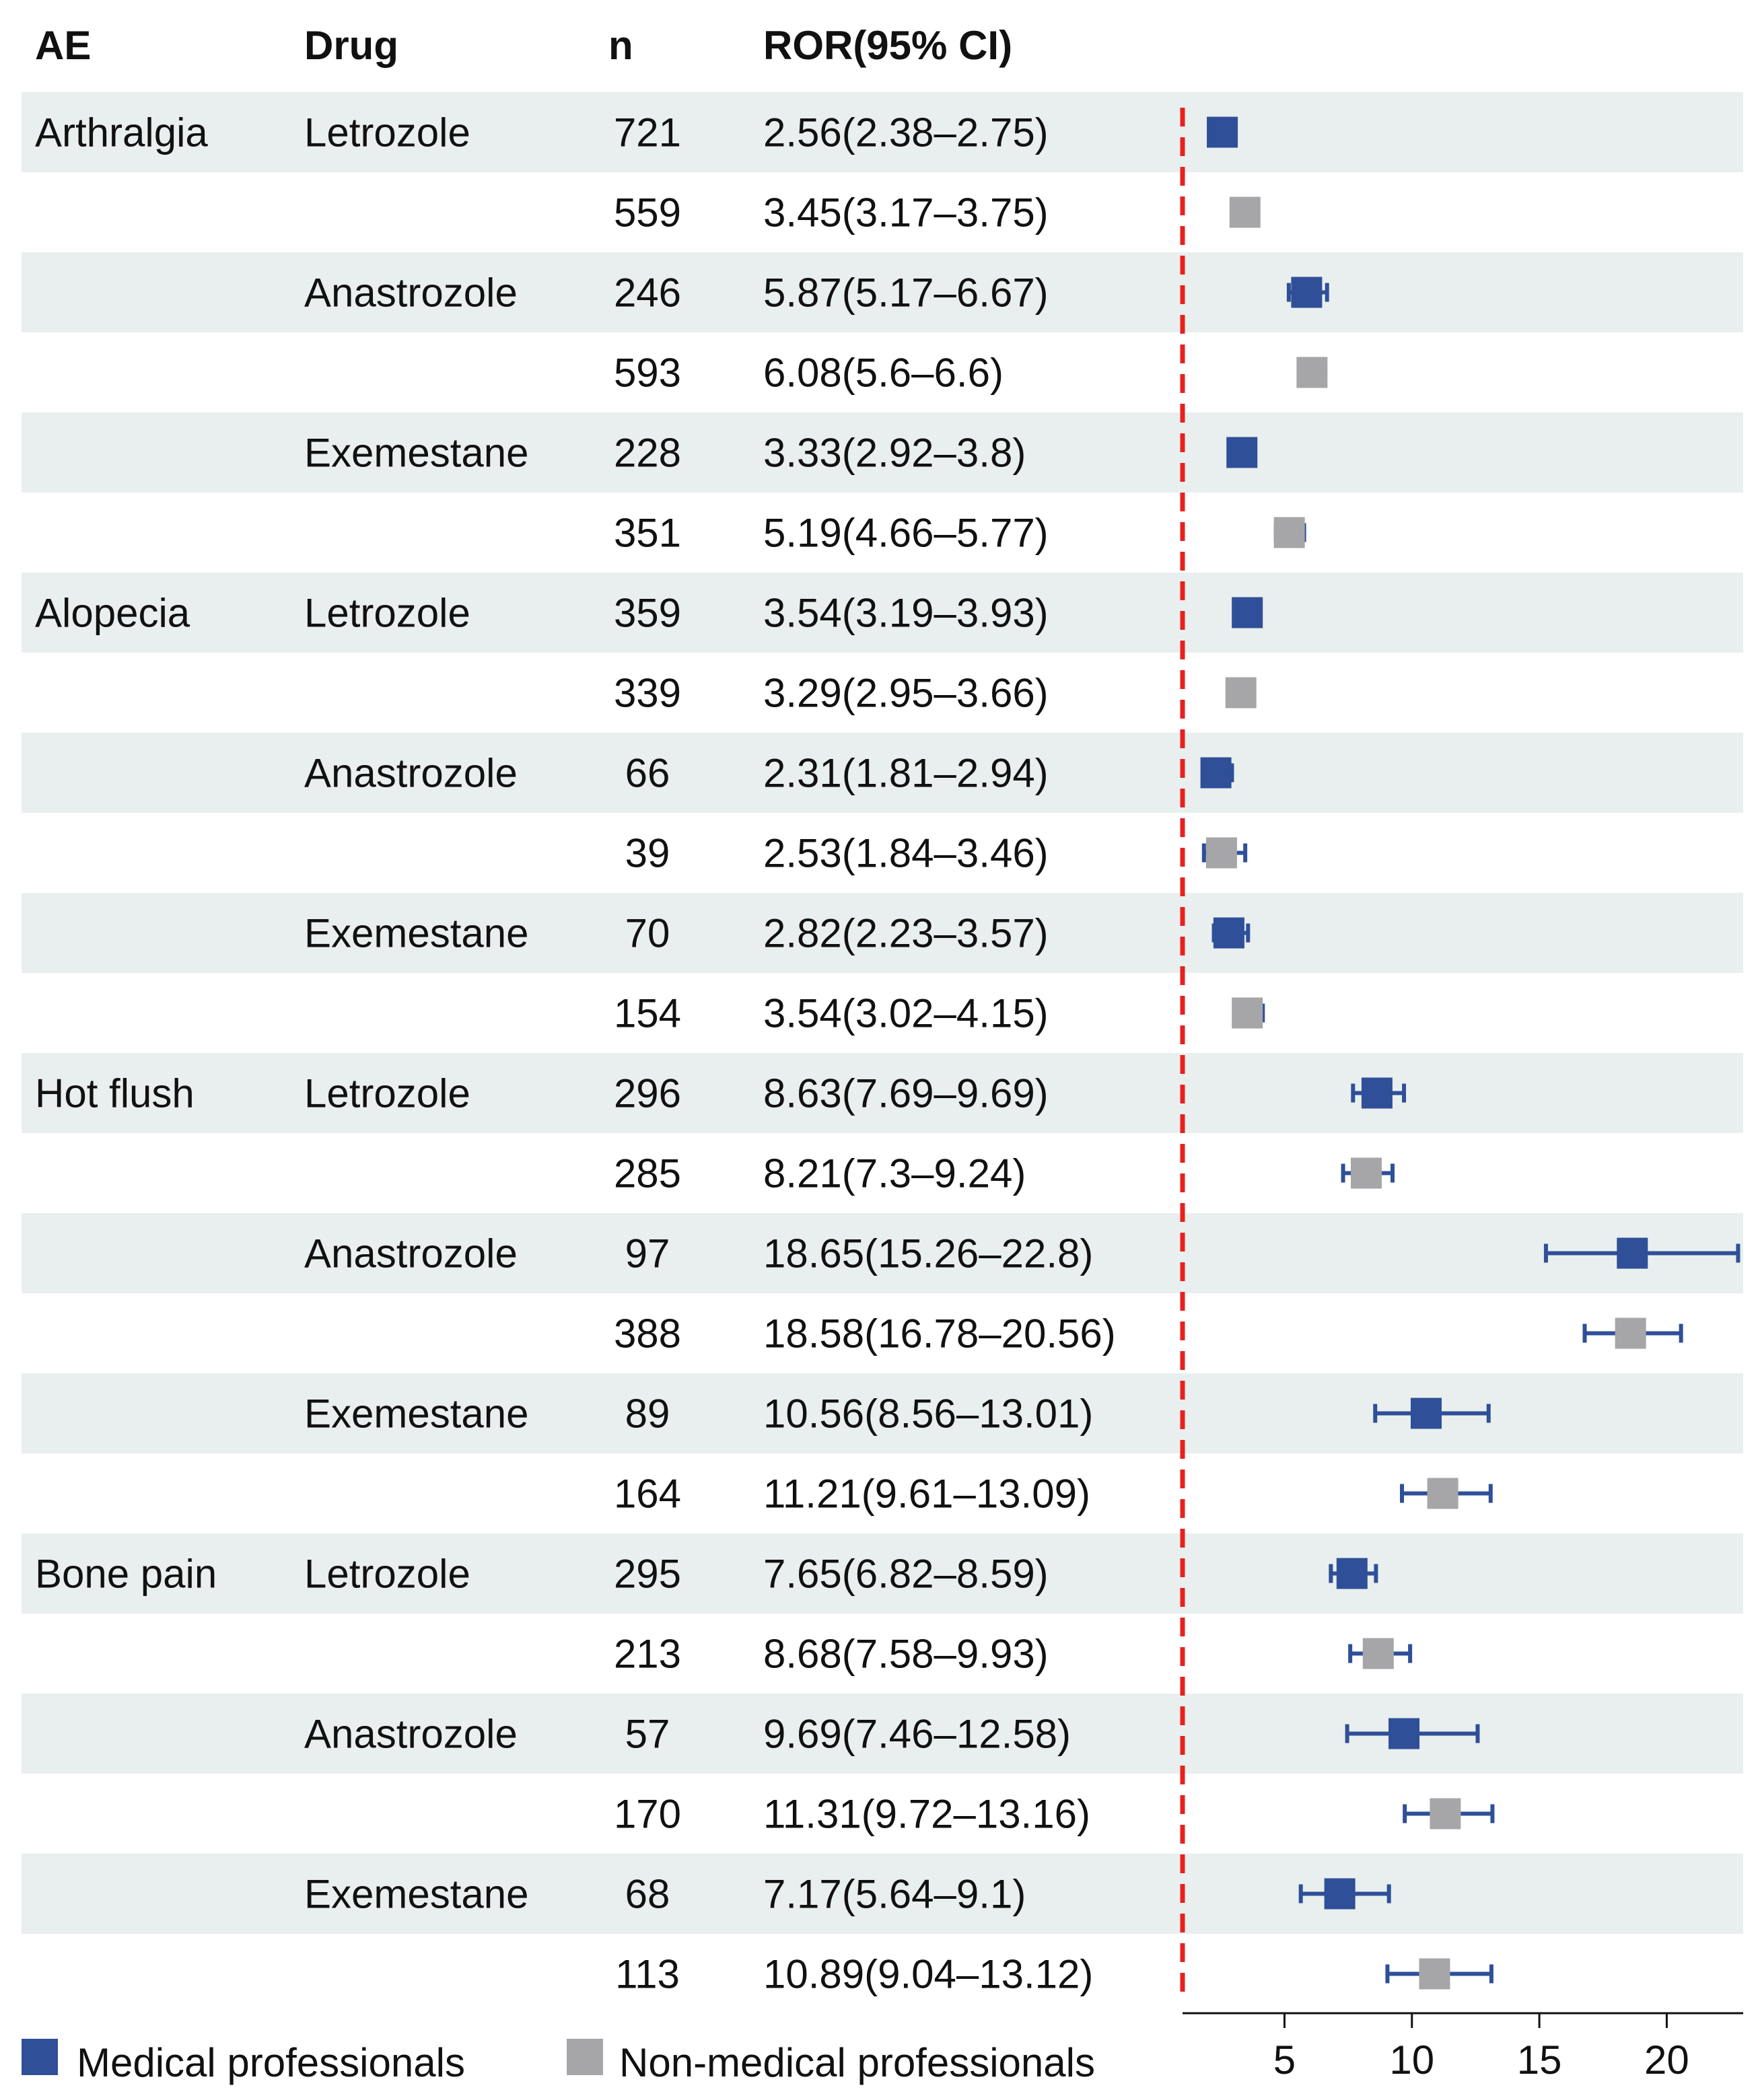 The height and width of the screenshot is (2100, 1758). What do you see at coordinates (926, 1815) in the screenshot?
I see `ror-value: 11.31(9.72–13.16)` at bounding box center [926, 1815].